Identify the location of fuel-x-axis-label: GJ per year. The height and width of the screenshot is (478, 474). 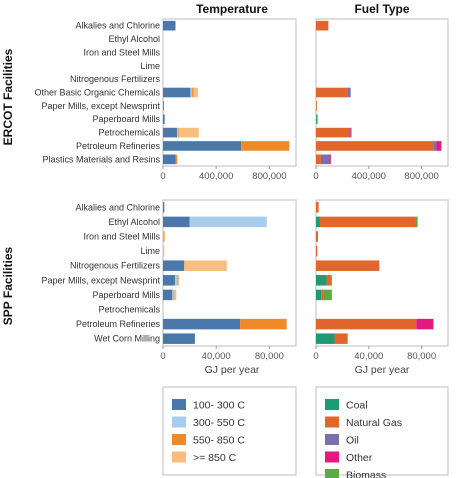
(382, 370).